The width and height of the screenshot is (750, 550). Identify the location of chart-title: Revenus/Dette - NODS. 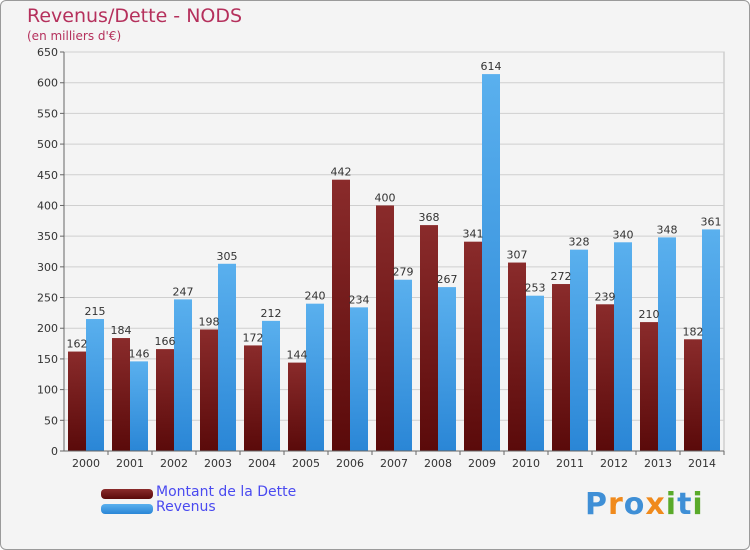
(135, 16).